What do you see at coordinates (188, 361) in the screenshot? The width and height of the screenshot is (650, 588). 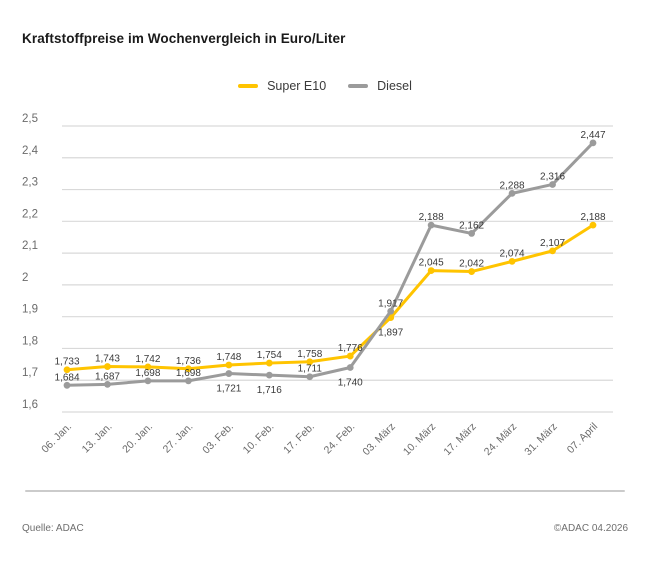 I see `value-label: 1,736` at bounding box center [188, 361].